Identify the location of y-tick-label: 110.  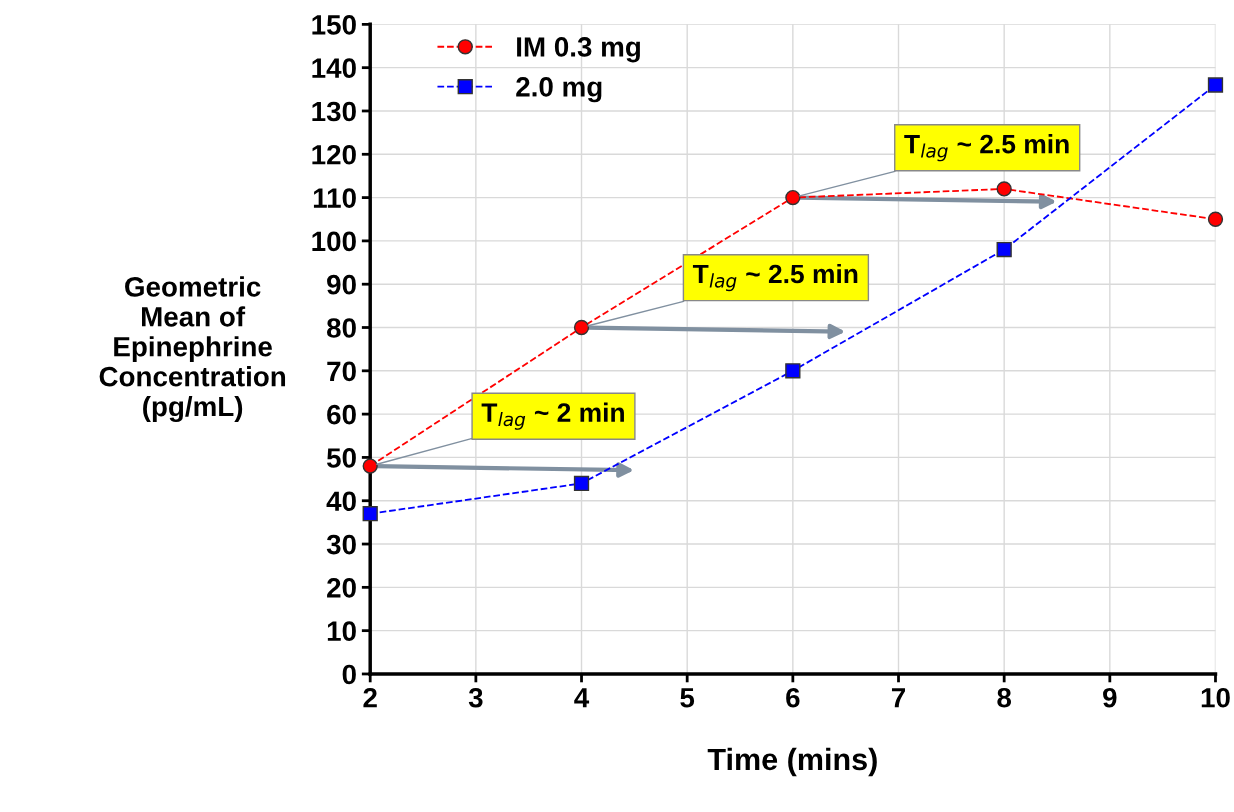
(334, 198).